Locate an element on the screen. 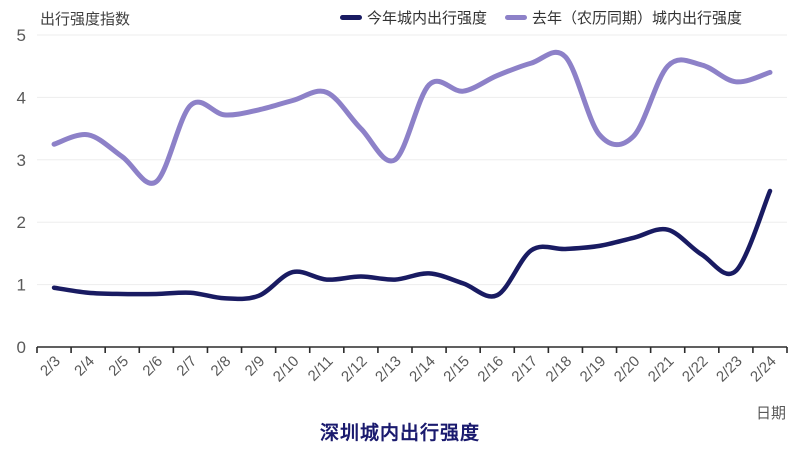 This screenshot has height=450, width=800. y-axis-title: 出行强度指数 is located at coordinates (85, 19).